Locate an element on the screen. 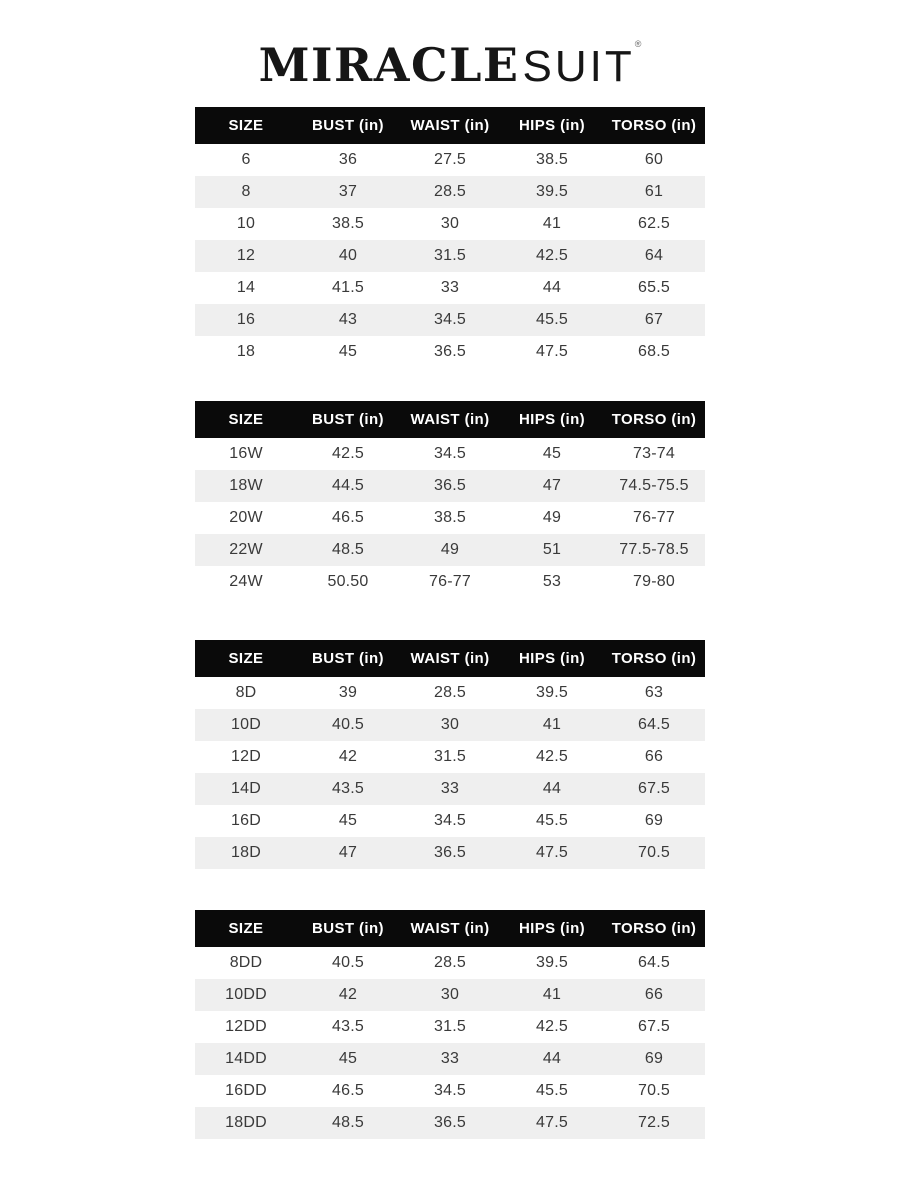  table-row: 12D 42 31.5 42.5 66 is located at coordinates (450, 757).